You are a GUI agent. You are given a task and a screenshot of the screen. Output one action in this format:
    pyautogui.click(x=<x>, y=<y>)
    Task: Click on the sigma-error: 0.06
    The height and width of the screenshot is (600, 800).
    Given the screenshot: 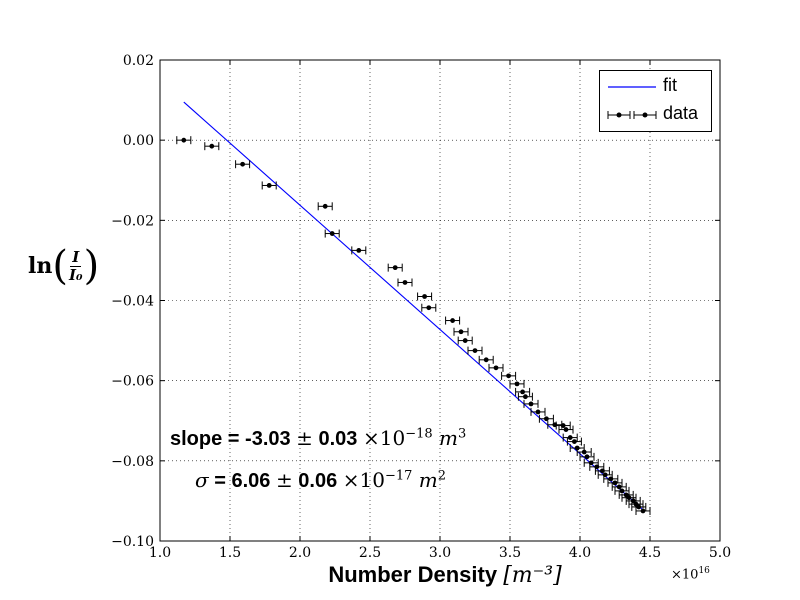 What is the action you would take?
    pyautogui.click(x=317, y=481)
    